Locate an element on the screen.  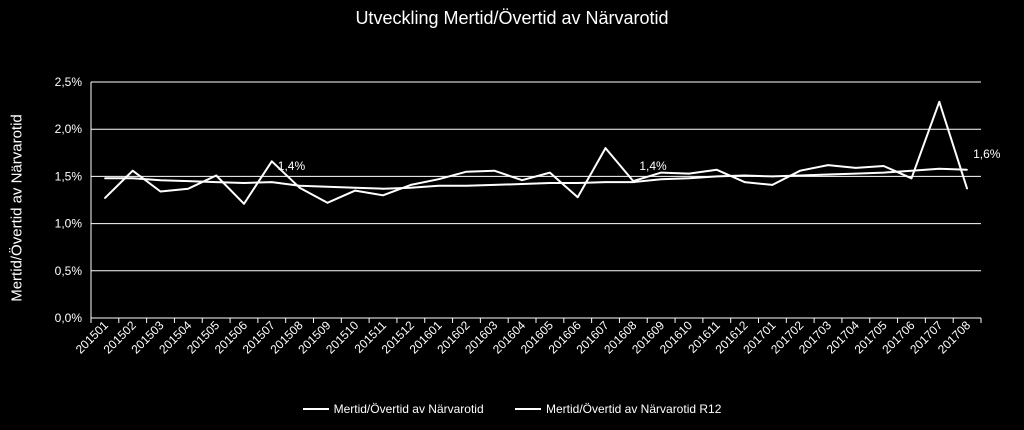
y-tick-label: 0,0% is located at coordinates (69, 318).